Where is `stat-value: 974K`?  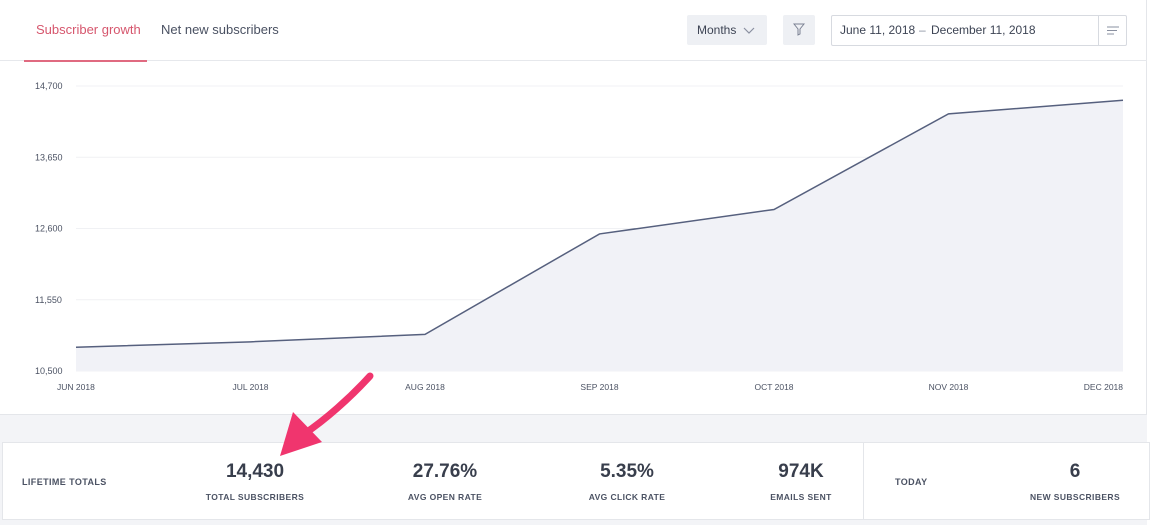 stat-value: 974K is located at coordinates (801, 471).